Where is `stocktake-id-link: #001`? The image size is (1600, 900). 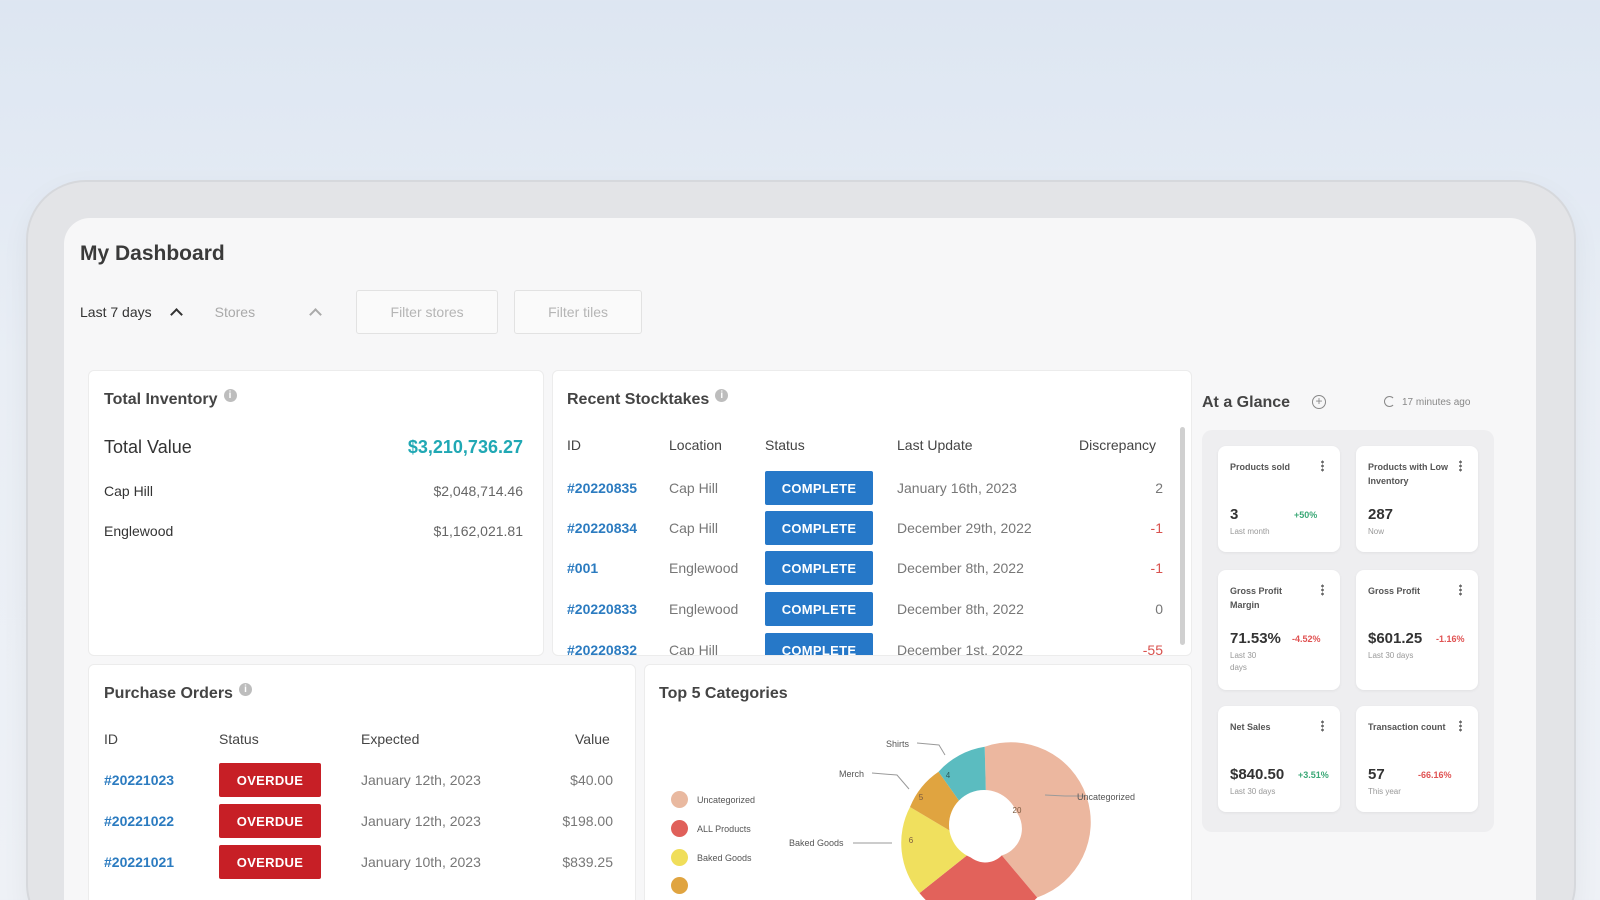
stocktake-id-link: #001 is located at coordinates (583, 568).